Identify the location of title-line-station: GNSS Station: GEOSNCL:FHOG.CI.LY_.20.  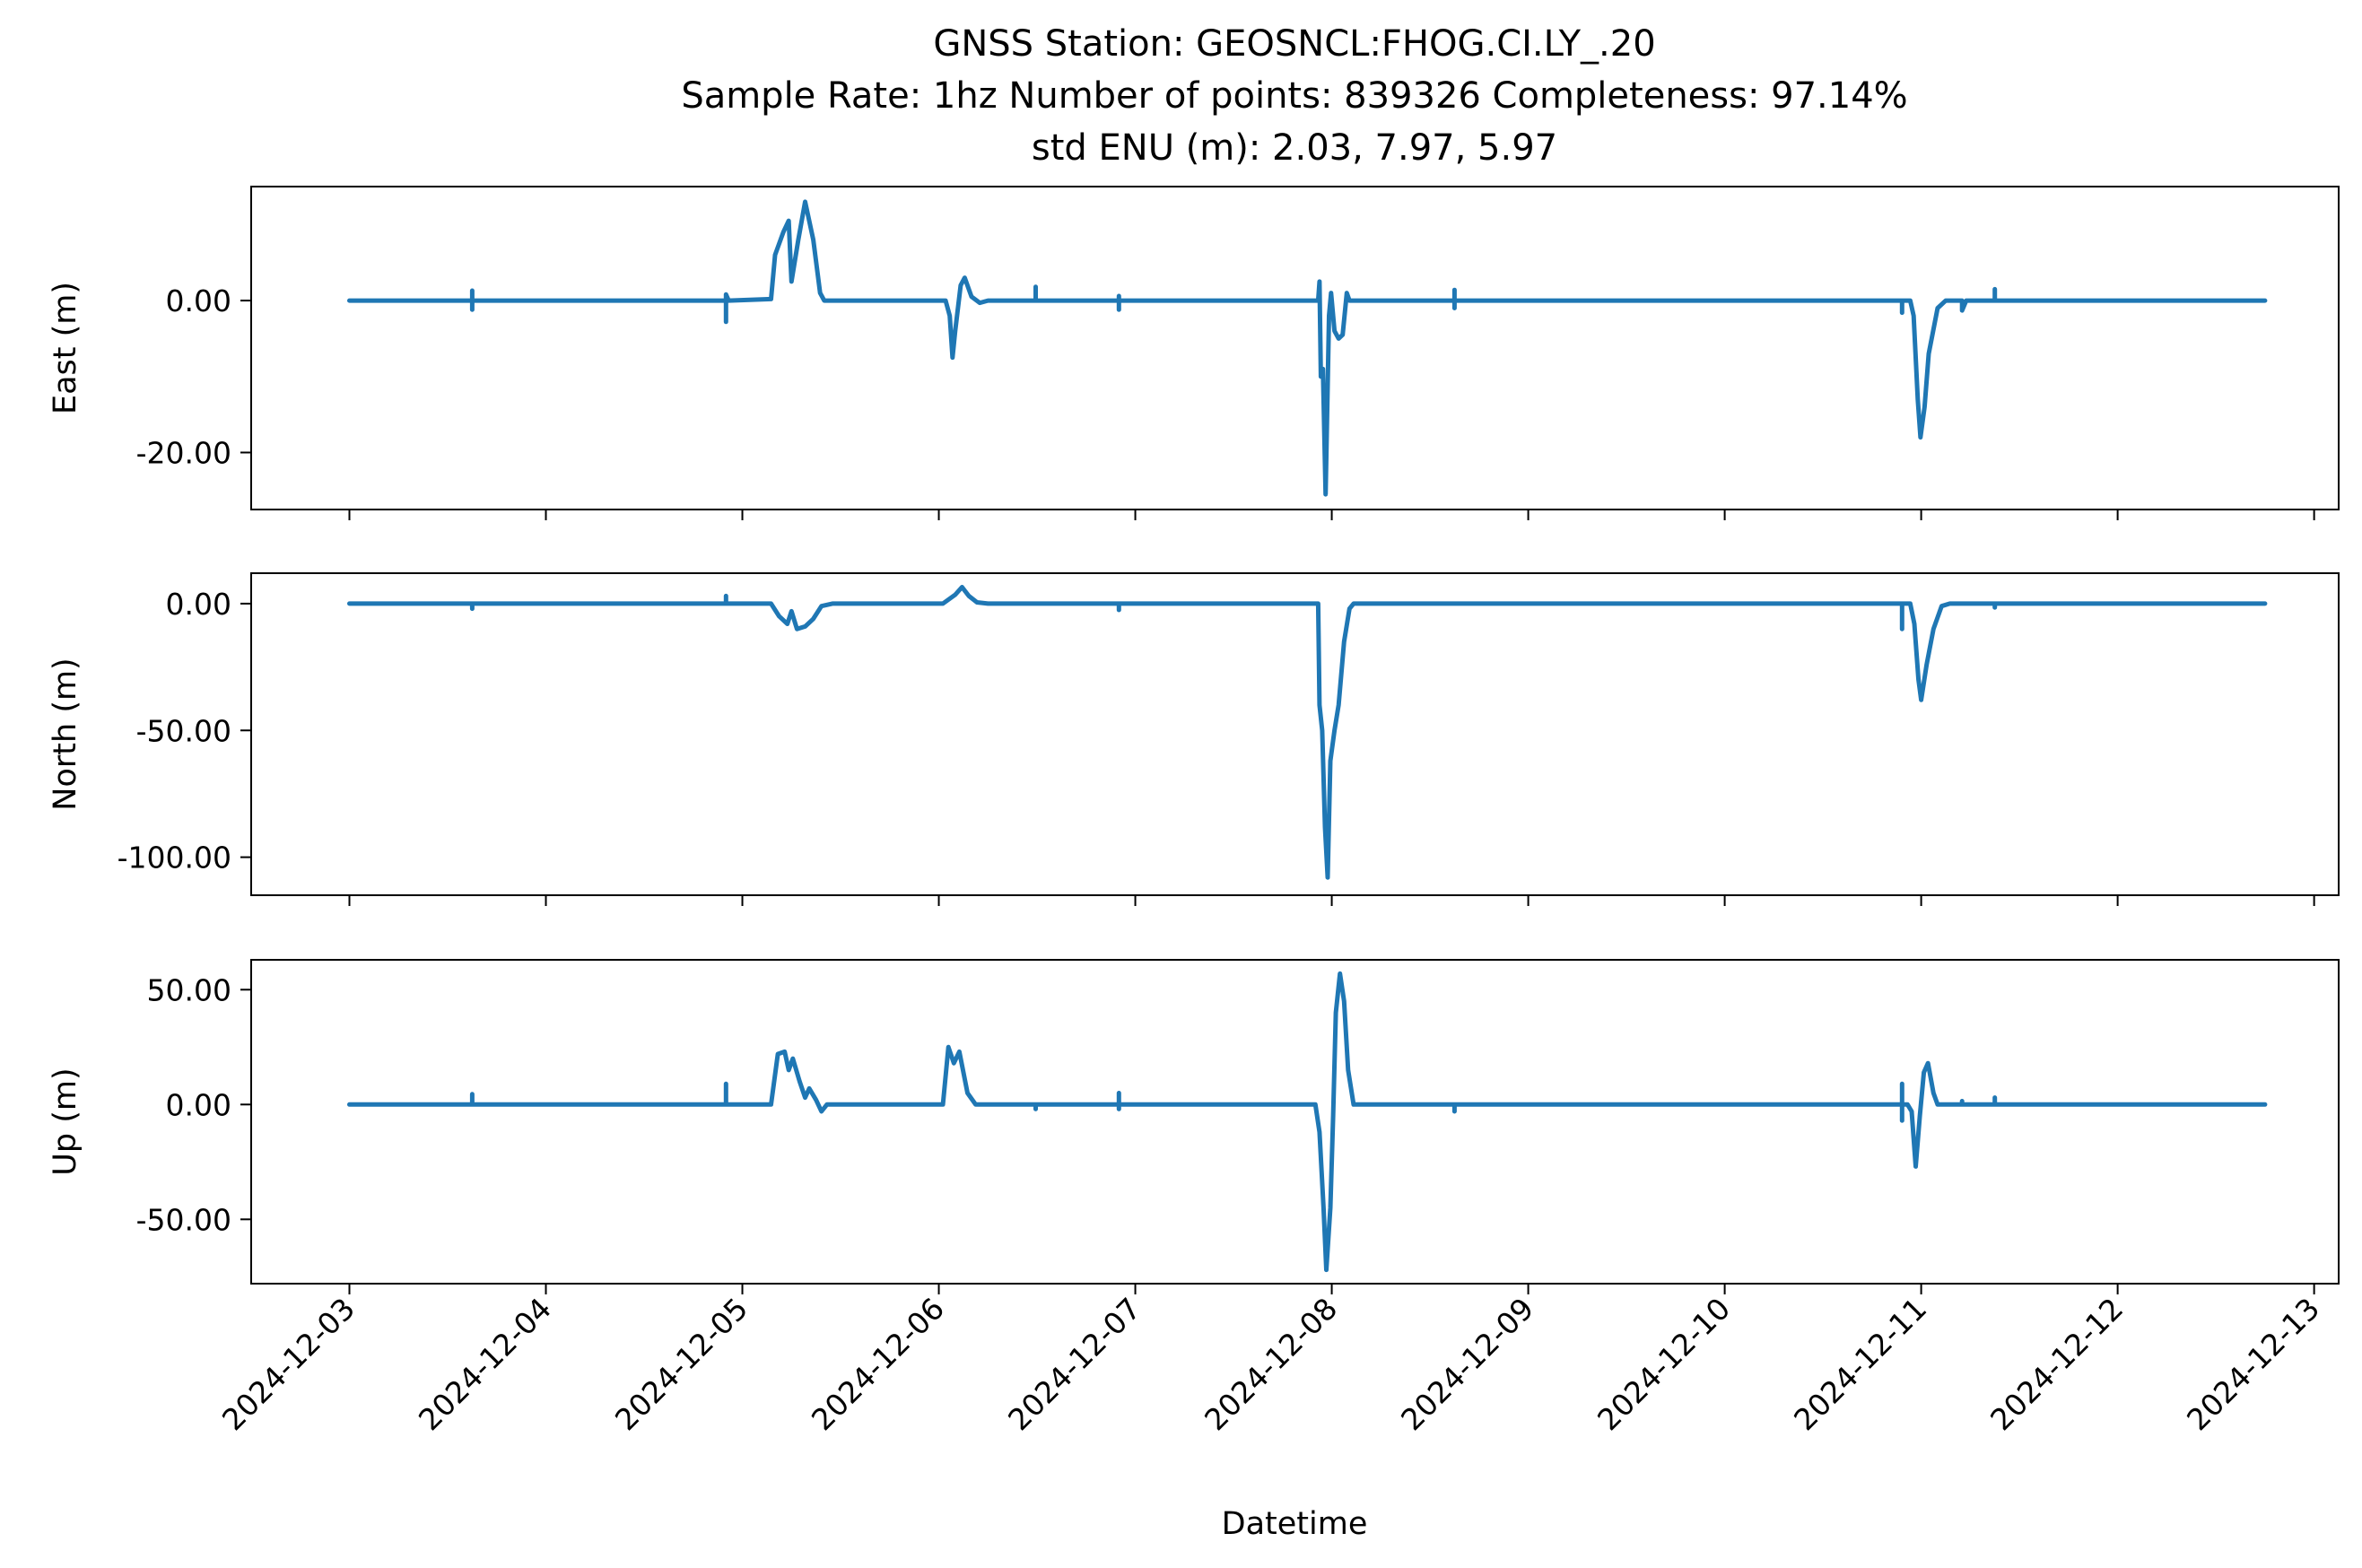
(1294, 44).